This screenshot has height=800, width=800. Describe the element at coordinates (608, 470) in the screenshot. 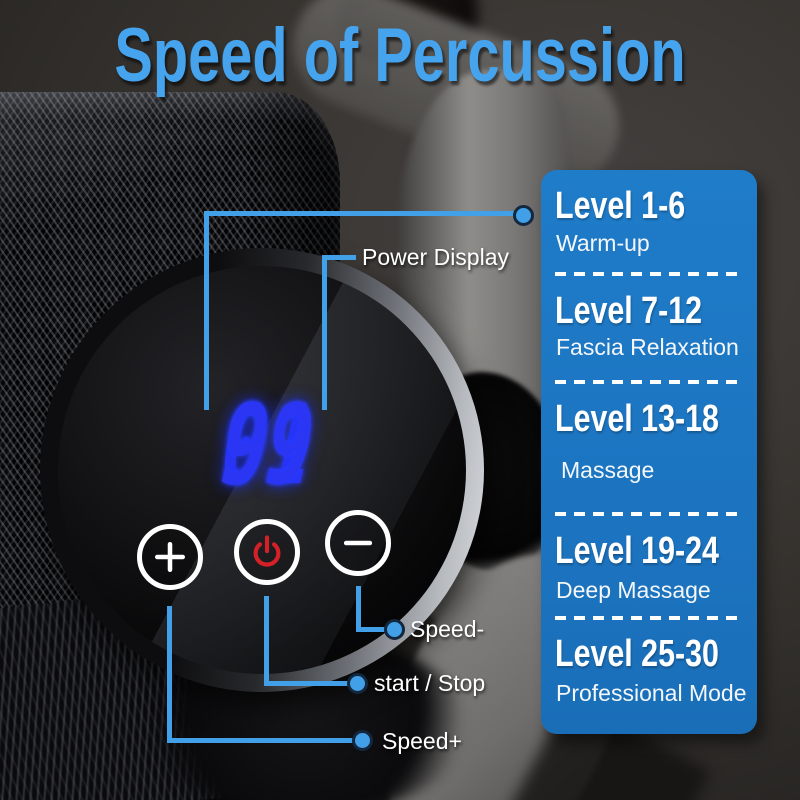

I see `level-mode: Massage` at that location.